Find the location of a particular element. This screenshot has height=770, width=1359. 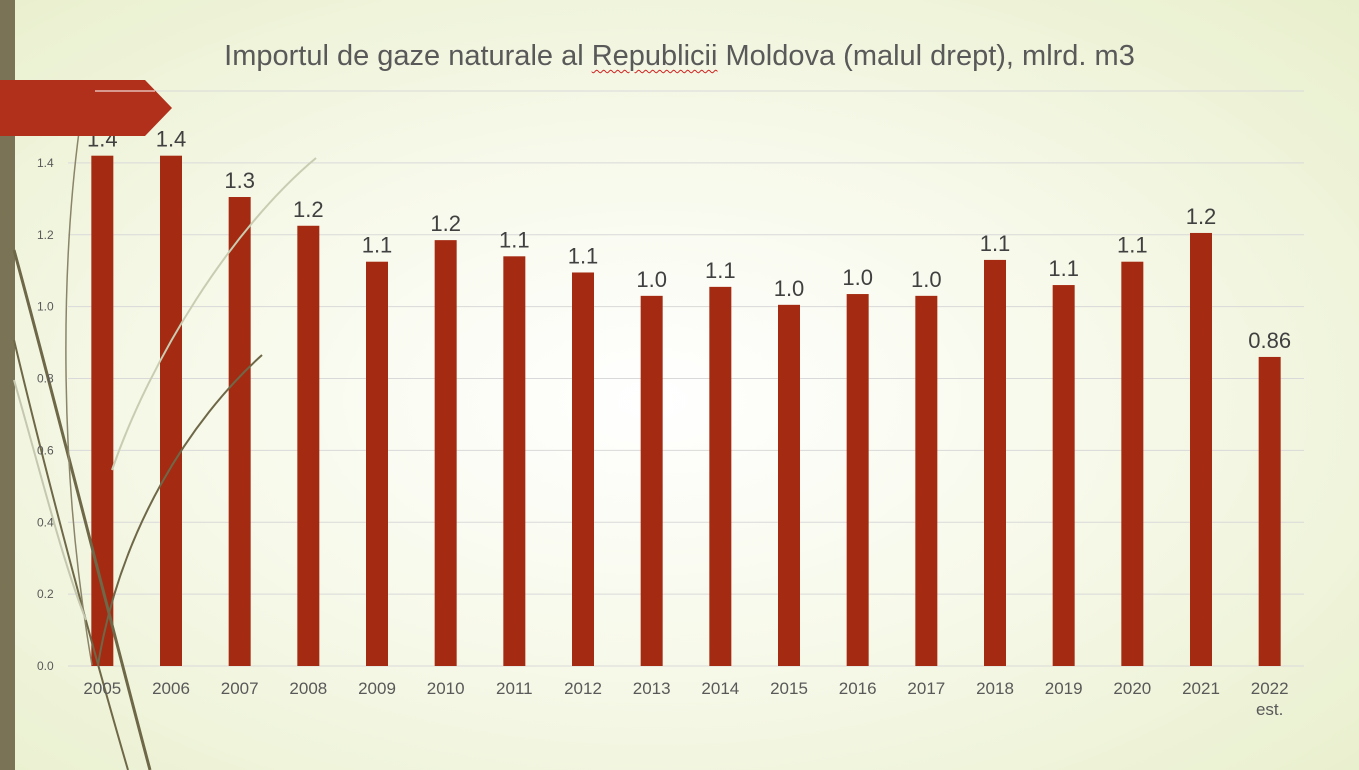

title-part-2: Republicii is located at coordinates (654, 56).